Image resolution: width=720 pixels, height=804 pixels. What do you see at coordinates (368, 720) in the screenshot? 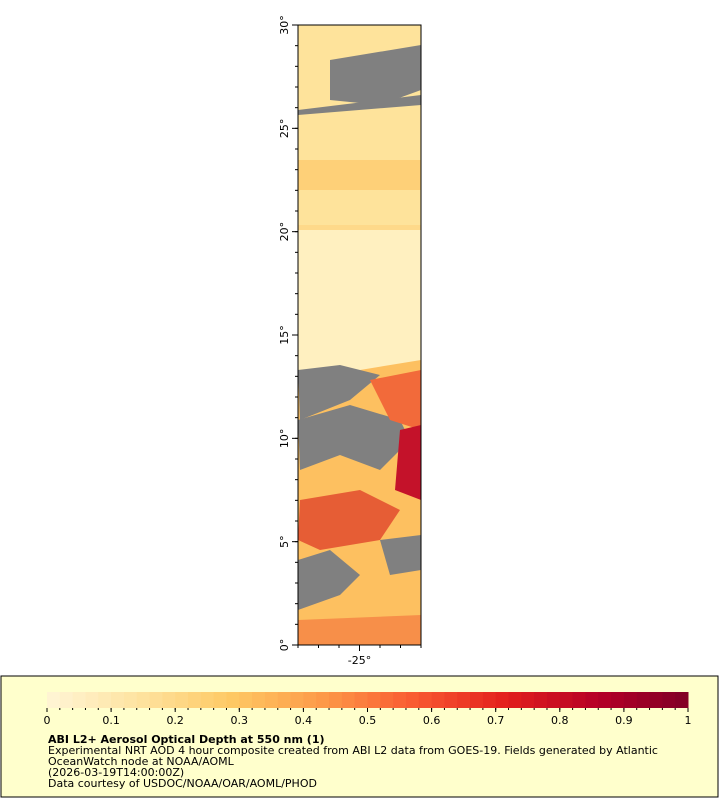
I see `colorbar-tick-label: 0.5` at bounding box center [368, 720].